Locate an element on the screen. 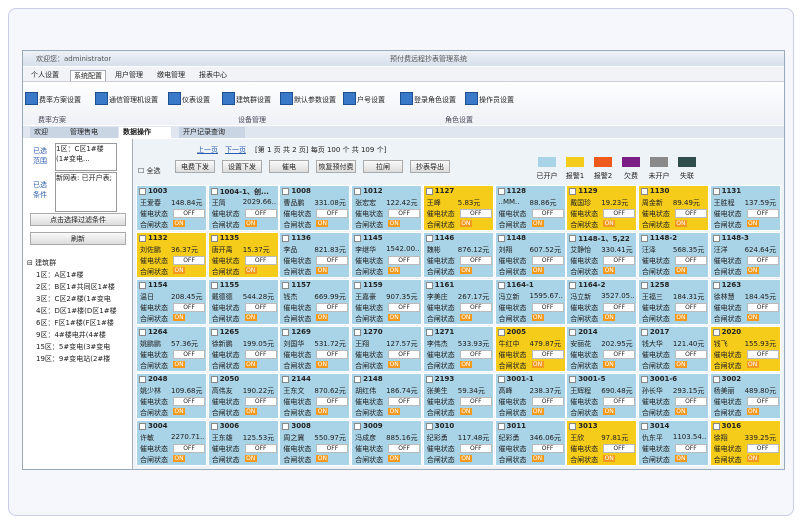 This screenshot has width=804, height=525. tool-label: 登录角色设置 is located at coordinates (435, 100).